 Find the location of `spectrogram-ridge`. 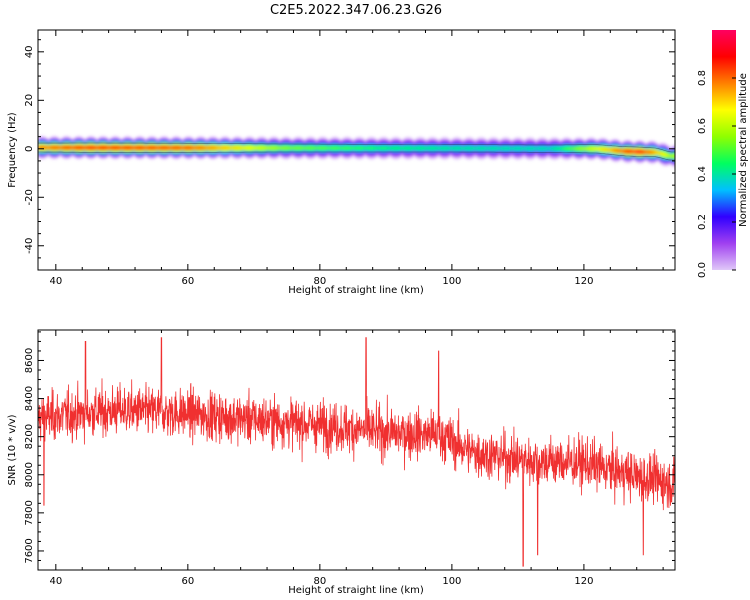

spectrogram-ridge is located at coordinates (356, 151).